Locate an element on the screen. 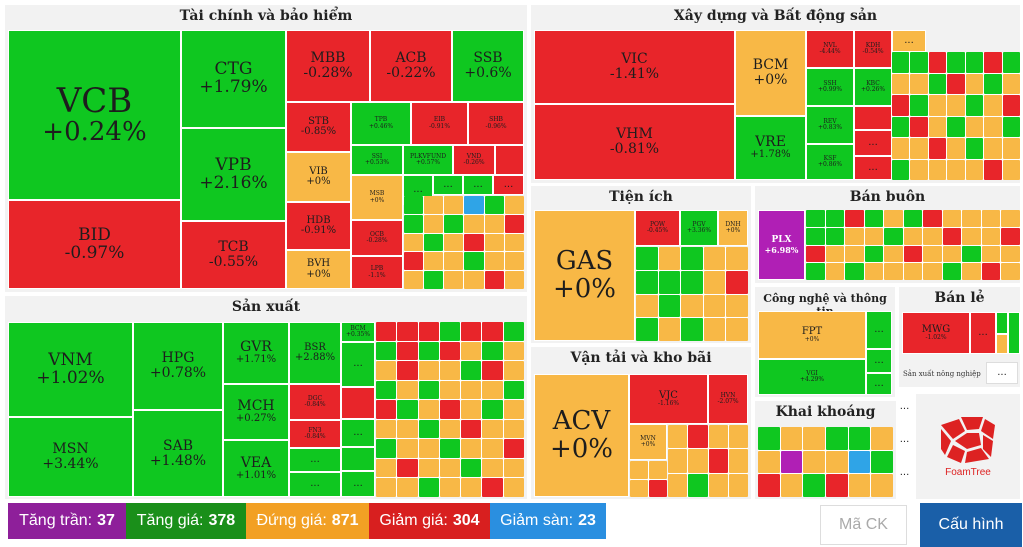 This screenshot has width=1023, height=547. tile-kbc: KBC +0.26% is located at coordinates (873, 87).